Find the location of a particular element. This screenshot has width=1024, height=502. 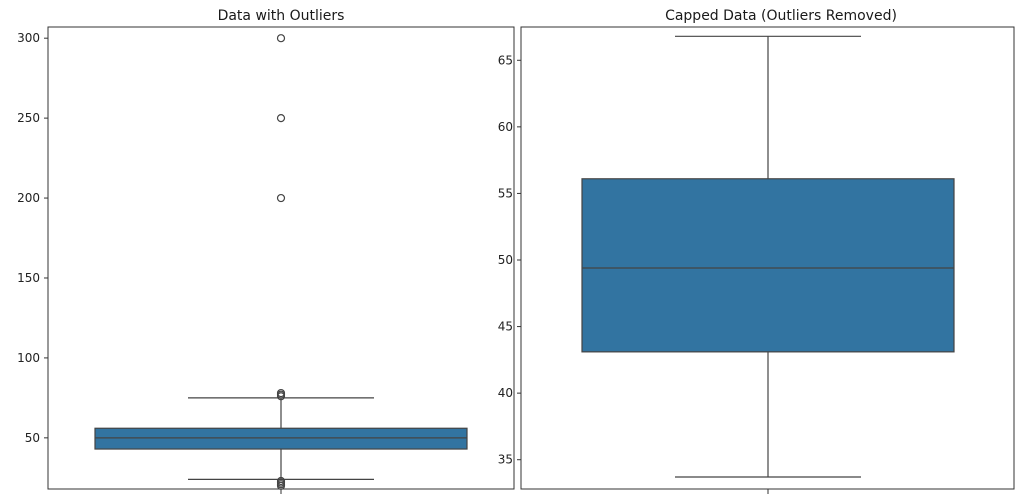

y-tick-label: 100 is located at coordinates (28, 358).